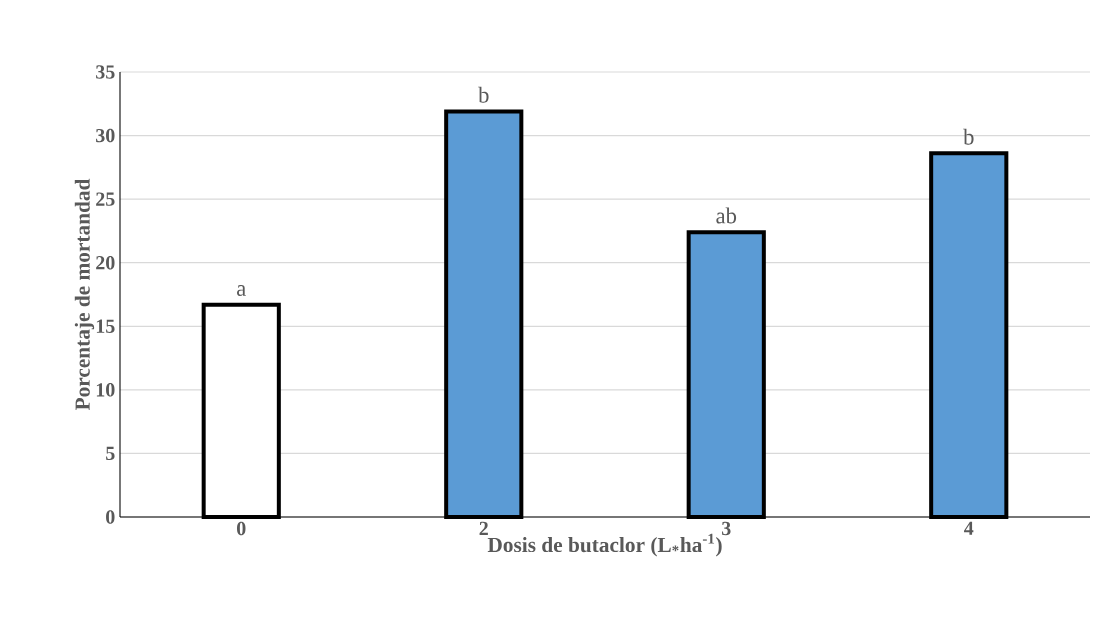 The height and width of the screenshot is (626, 1115). Describe the element at coordinates (105, 72) in the screenshot. I see `y-tick-label: 35` at that location.